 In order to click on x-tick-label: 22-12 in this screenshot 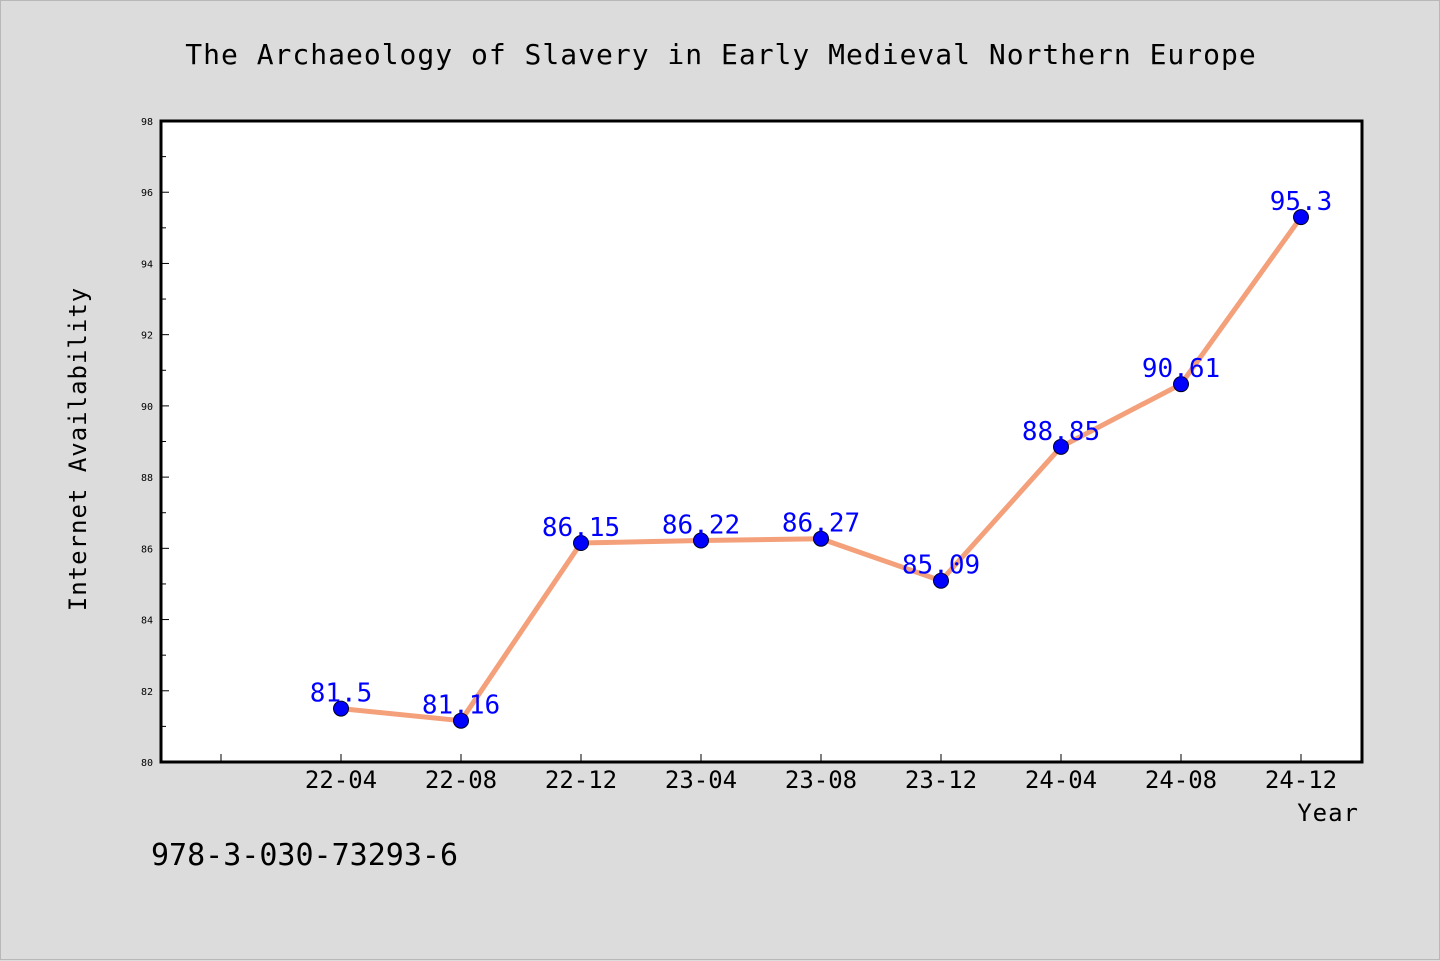, I will do `click(581, 780)`.